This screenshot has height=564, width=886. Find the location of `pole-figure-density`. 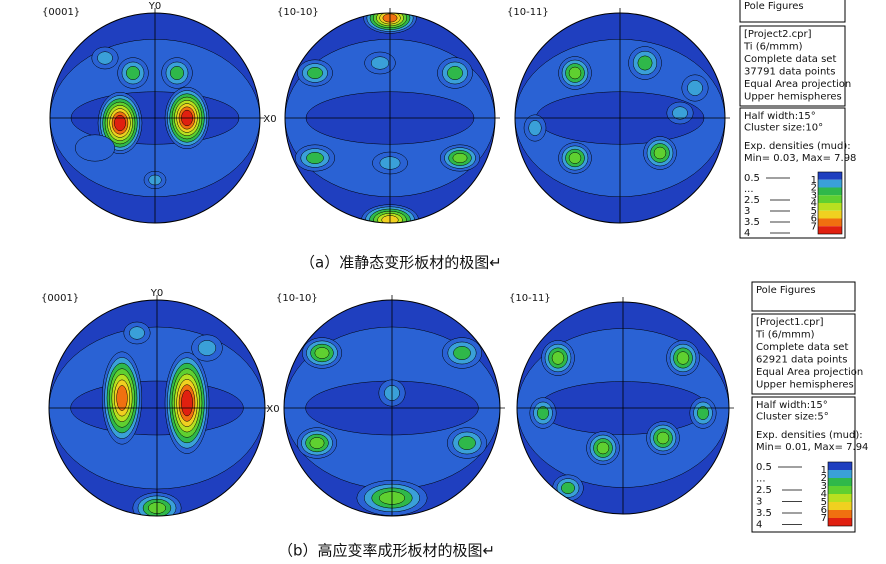

pole-figure-density is located at coordinates (157, 418).